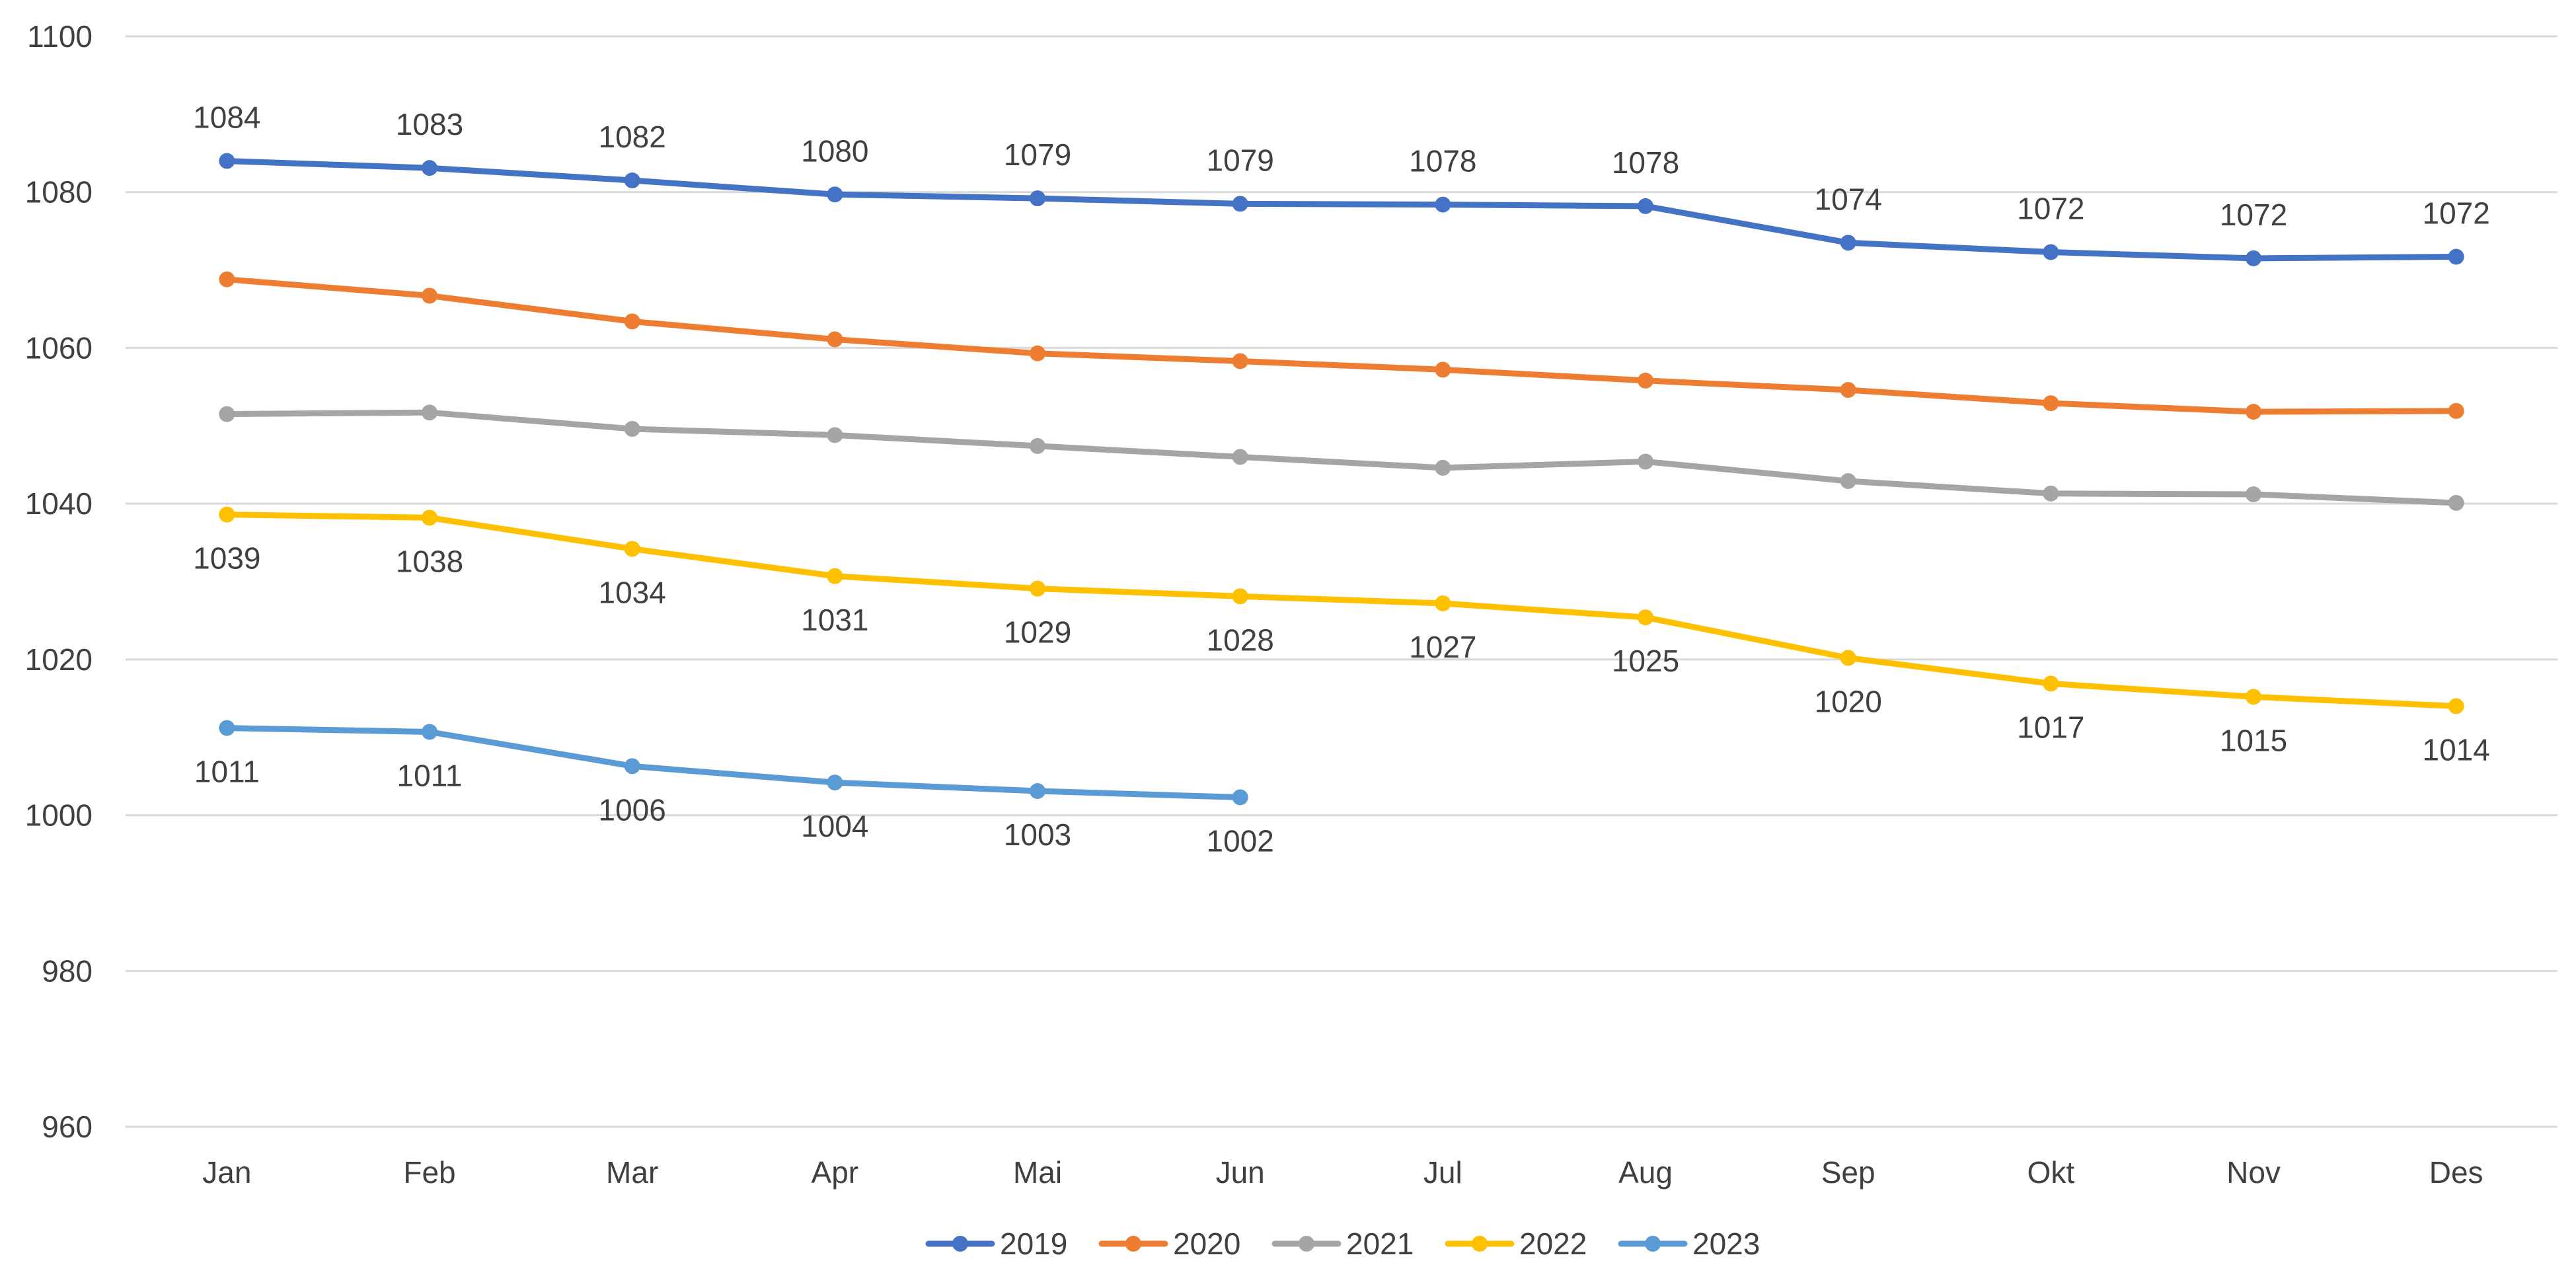 This screenshot has width=2576, height=1288. Describe the element at coordinates (1380, 1244) in the screenshot. I see `legend-label: 2021` at that location.